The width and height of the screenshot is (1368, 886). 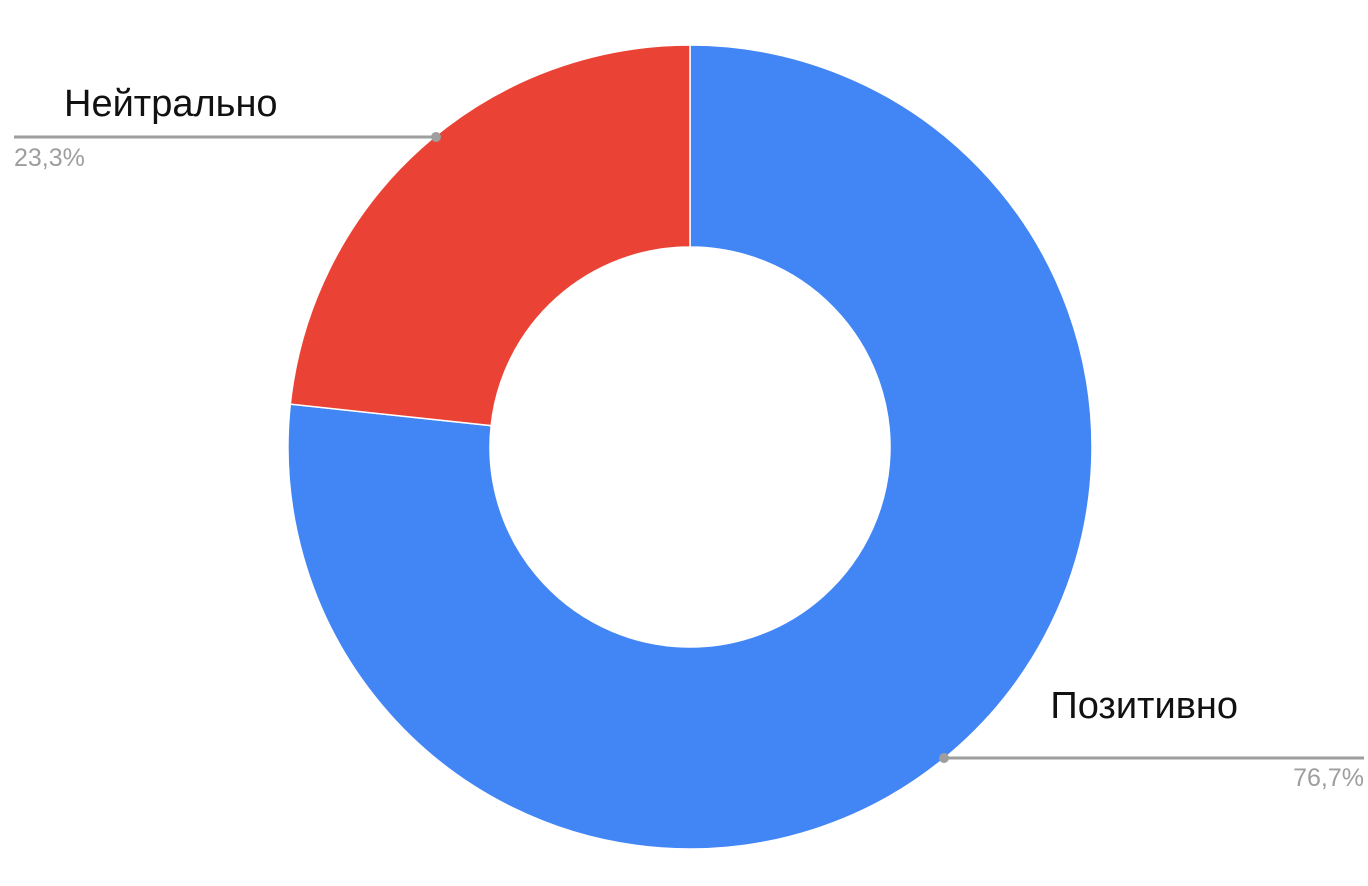 I want to click on donut-slice-neutral, so click(x=490, y=235).